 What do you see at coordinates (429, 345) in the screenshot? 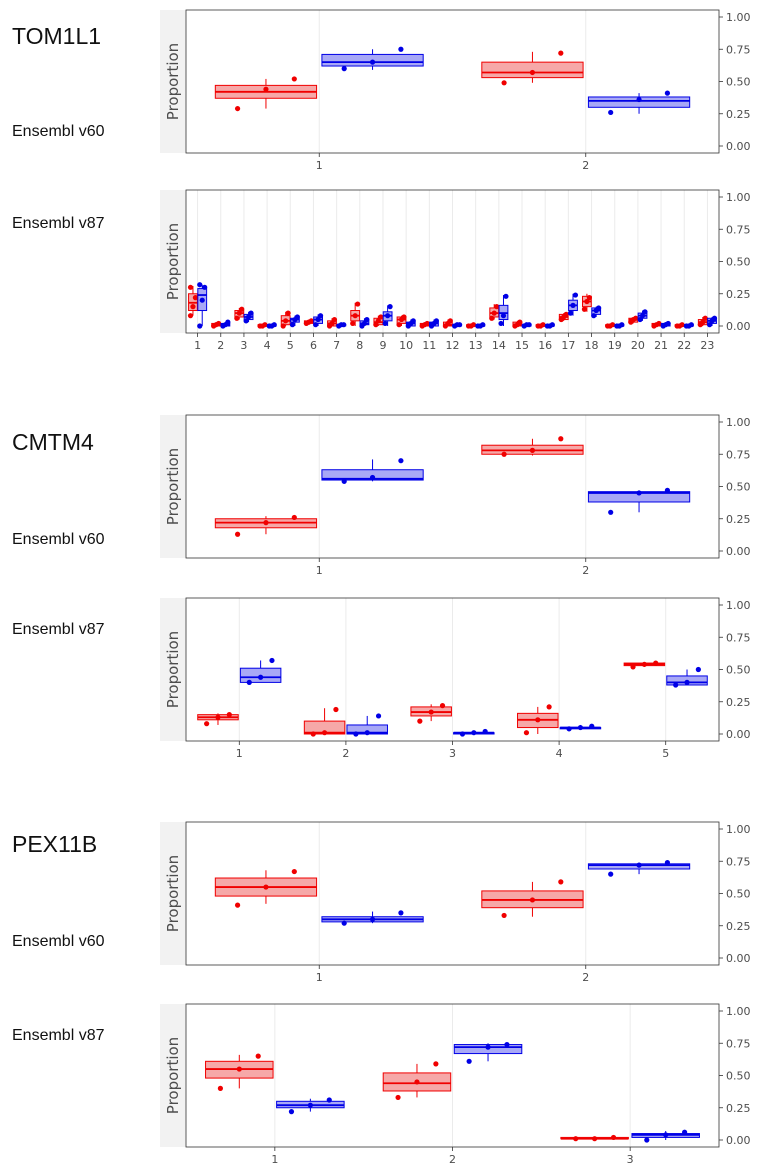
I see `x-tick-label: 11` at bounding box center [429, 345].